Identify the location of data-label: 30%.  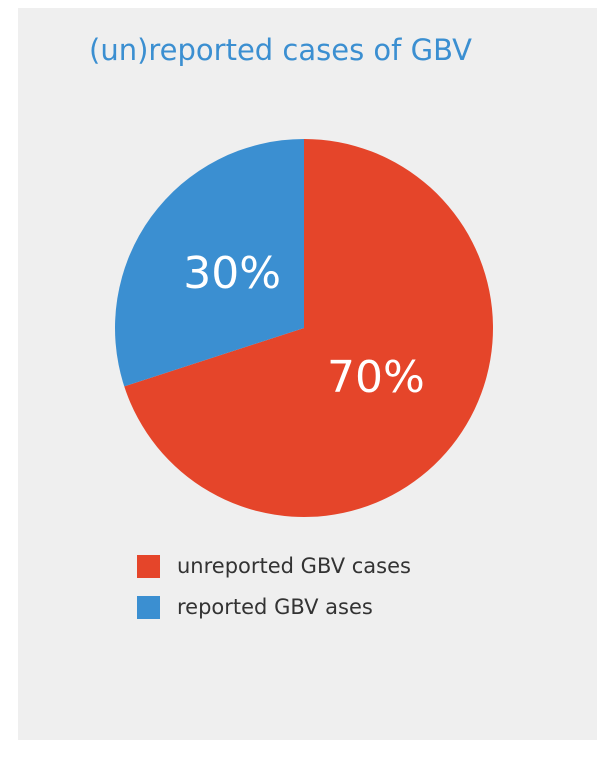
(232, 273).